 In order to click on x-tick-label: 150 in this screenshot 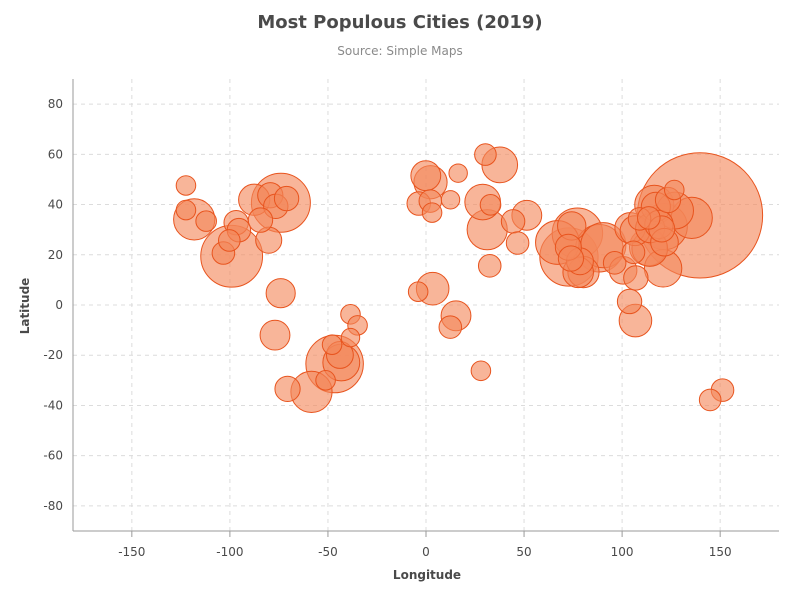, I will do `click(720, 552)`.